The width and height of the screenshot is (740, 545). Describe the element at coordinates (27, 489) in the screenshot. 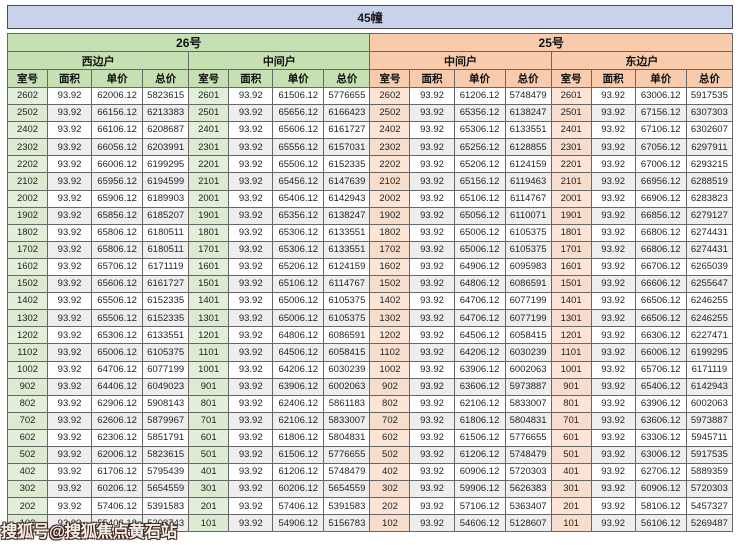

I see `room-cell: 302` at that location.